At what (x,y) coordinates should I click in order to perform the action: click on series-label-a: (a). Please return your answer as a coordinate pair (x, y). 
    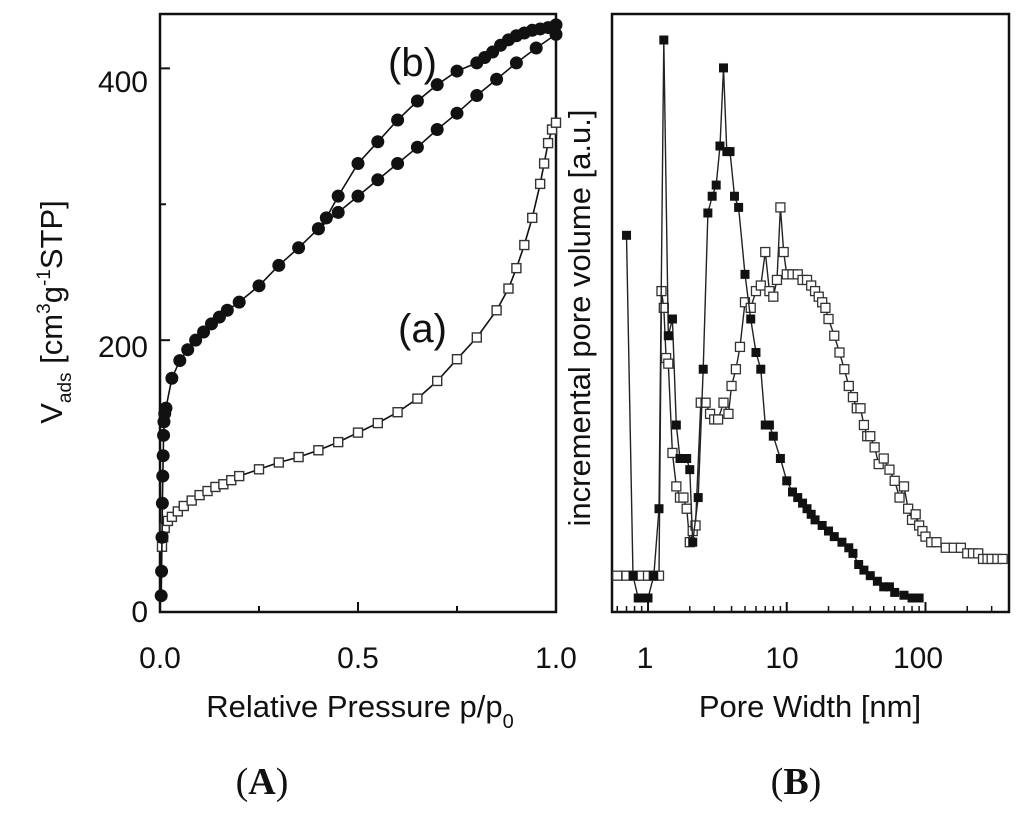
    Looking at the image, I should click on (422, 329).